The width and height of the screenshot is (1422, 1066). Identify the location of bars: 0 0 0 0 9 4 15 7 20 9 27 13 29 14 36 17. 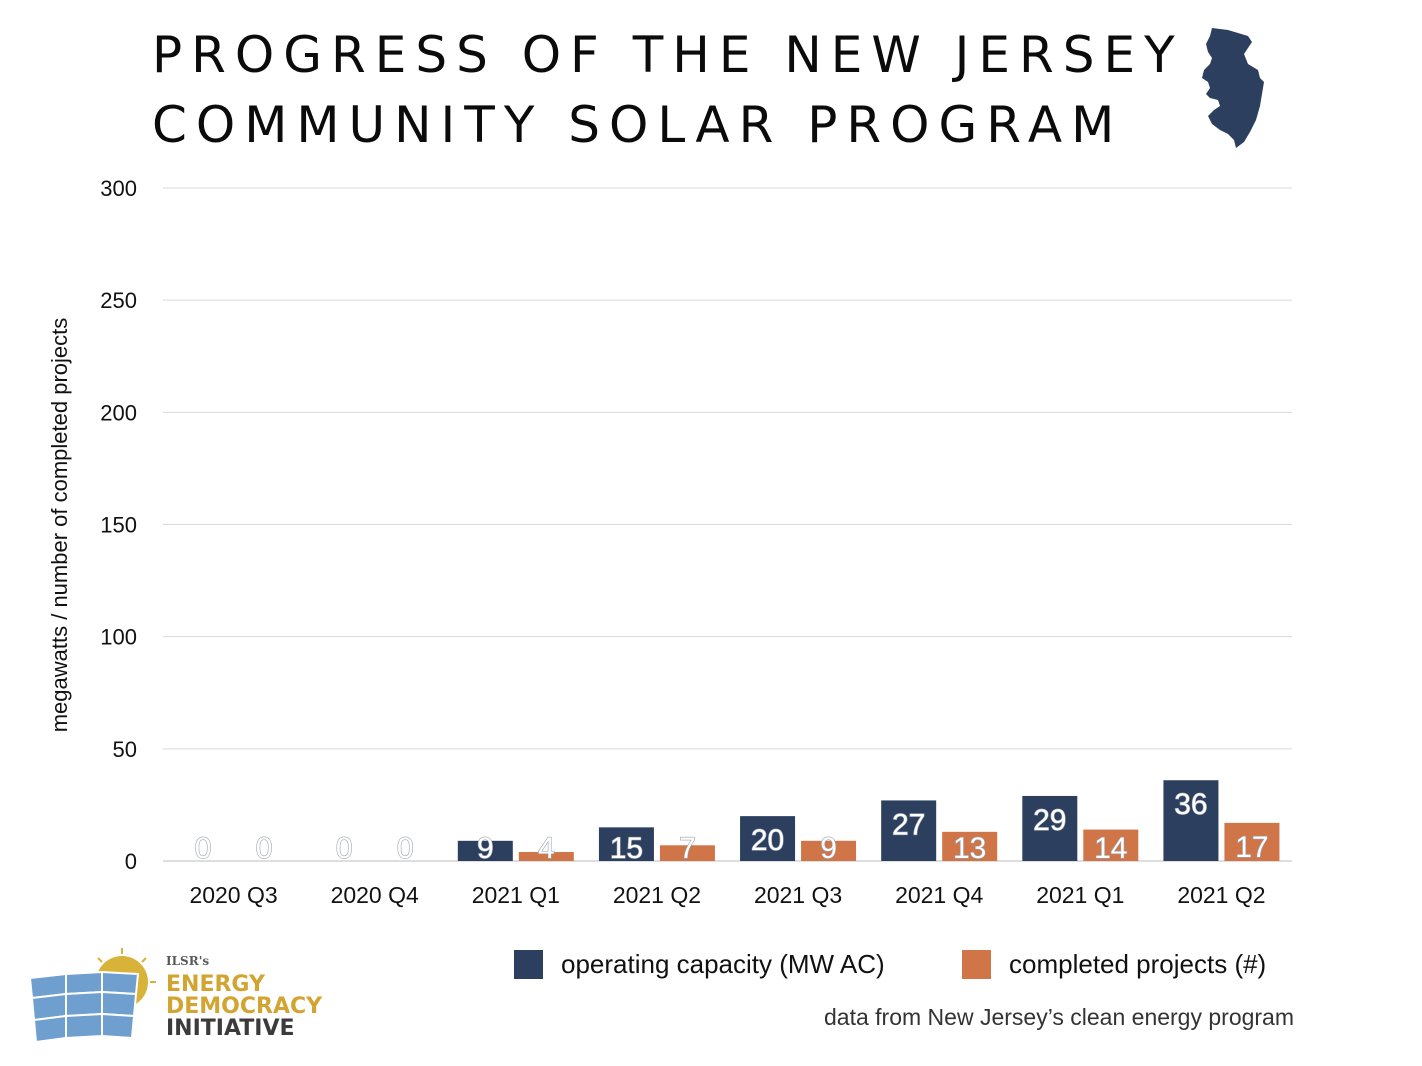
(737, 823).